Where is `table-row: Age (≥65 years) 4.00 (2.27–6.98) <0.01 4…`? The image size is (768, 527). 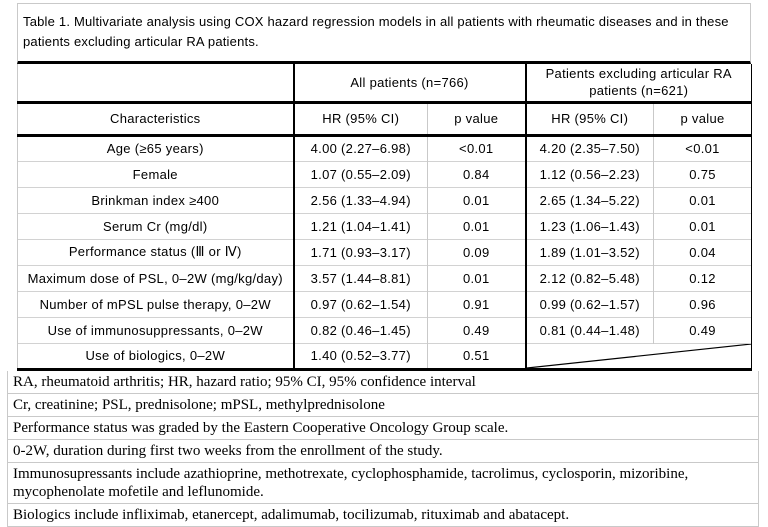 table-row: Age (≥65 years) 4.00 (2.27–6.98) <0.01 4… is located at coordinates (385, 148).